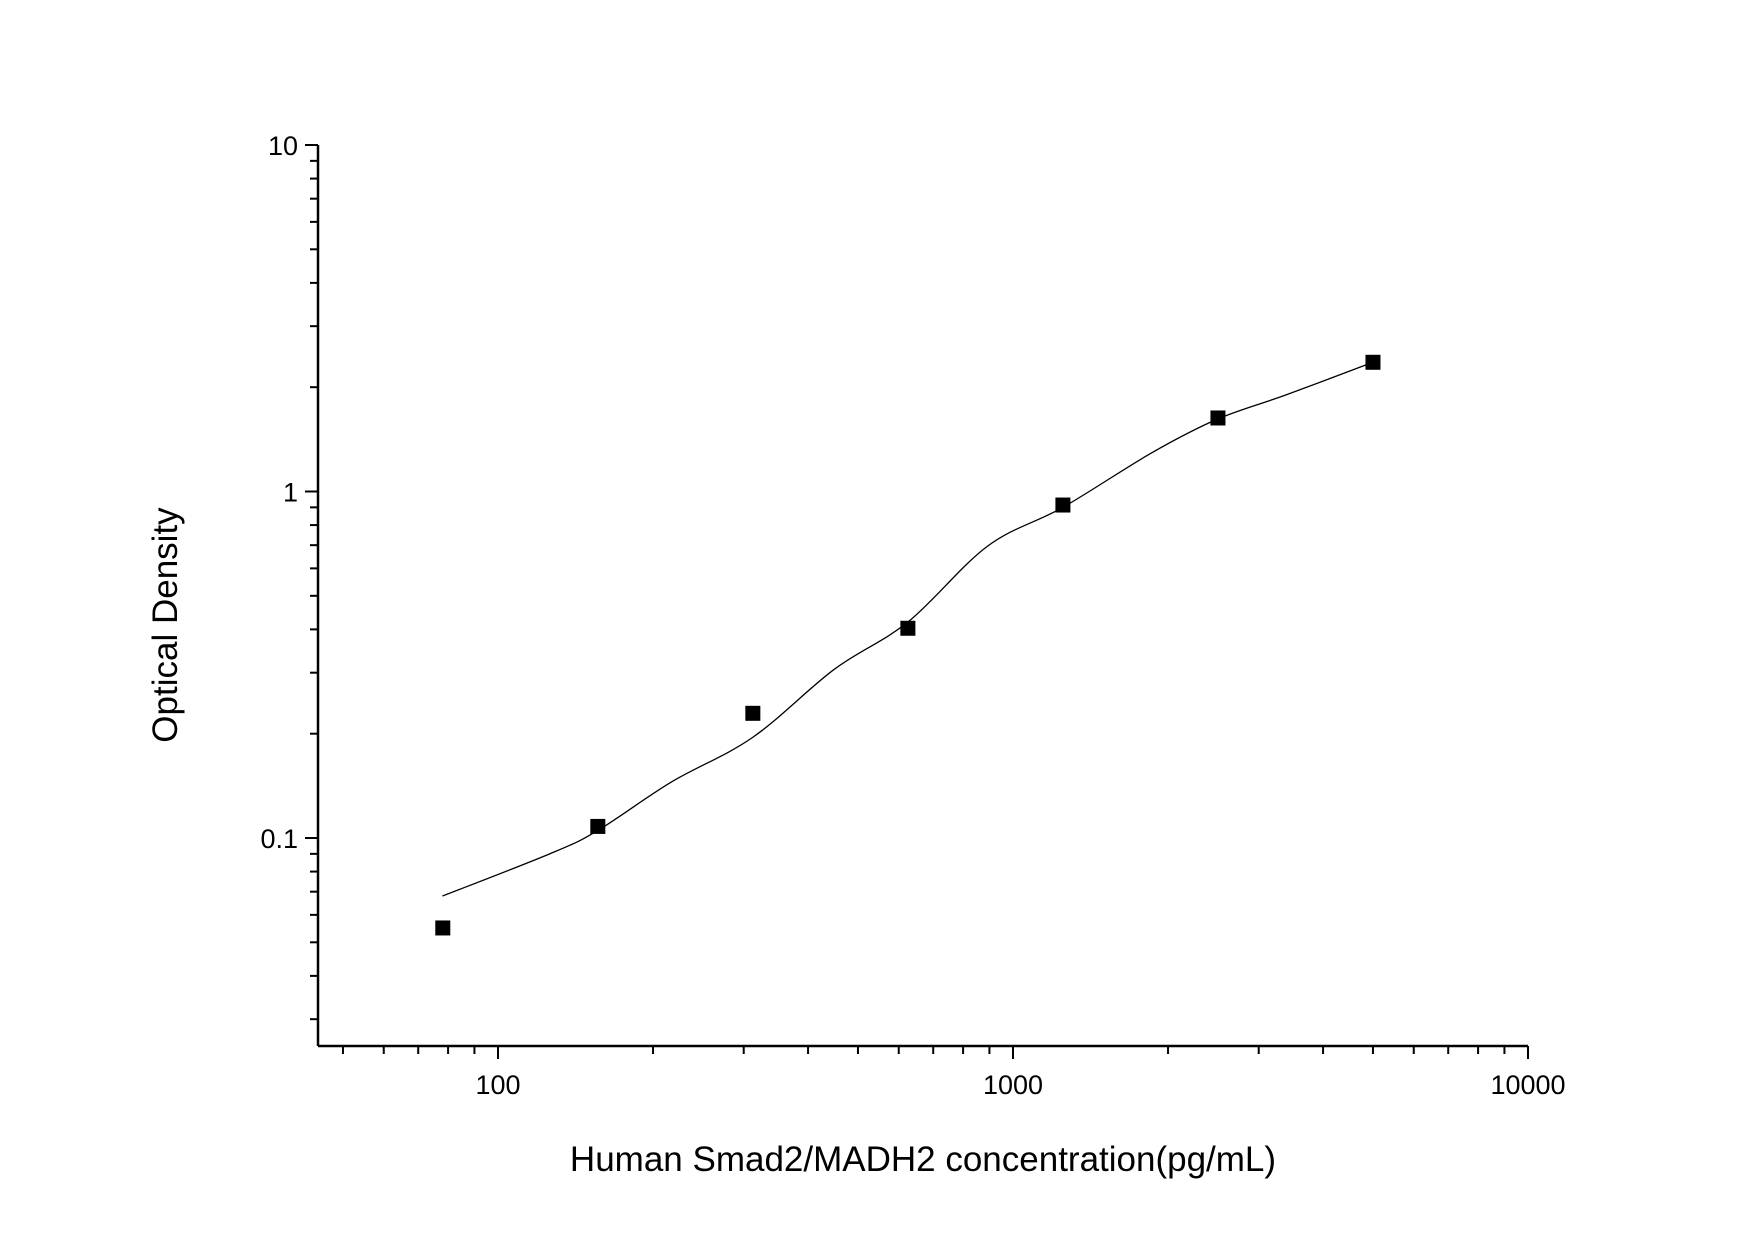 This screenshot has height=1240, width=1755. Describe the element at coordinates (497, 1085) in the screenshot. I see `x-tick-label: 100` at that location.